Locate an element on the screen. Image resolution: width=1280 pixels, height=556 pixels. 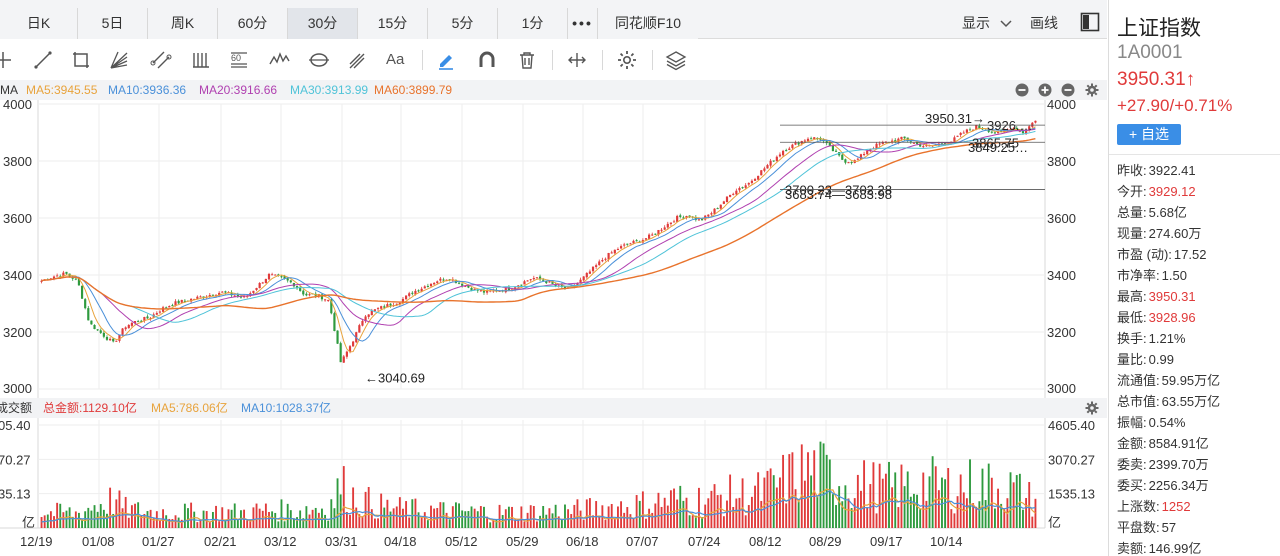
minimize-icon is located at coordinates (1022, 90).